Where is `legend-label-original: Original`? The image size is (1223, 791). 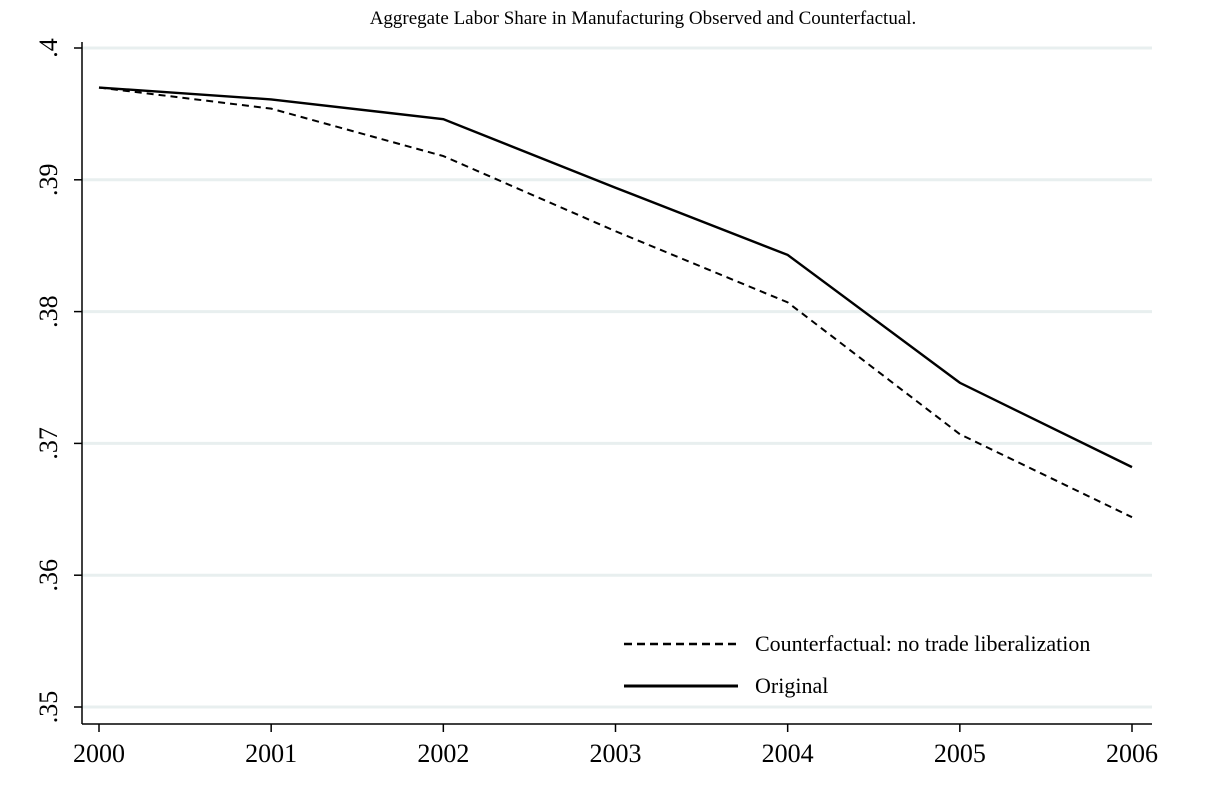
legend-label-original: Original is located at coordinates (791, 685).